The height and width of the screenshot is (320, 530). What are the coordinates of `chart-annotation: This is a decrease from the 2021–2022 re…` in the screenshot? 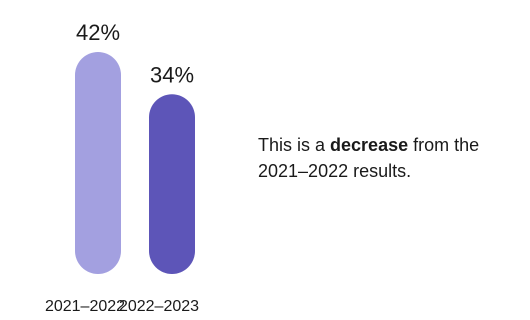 It's located at (393, 158).